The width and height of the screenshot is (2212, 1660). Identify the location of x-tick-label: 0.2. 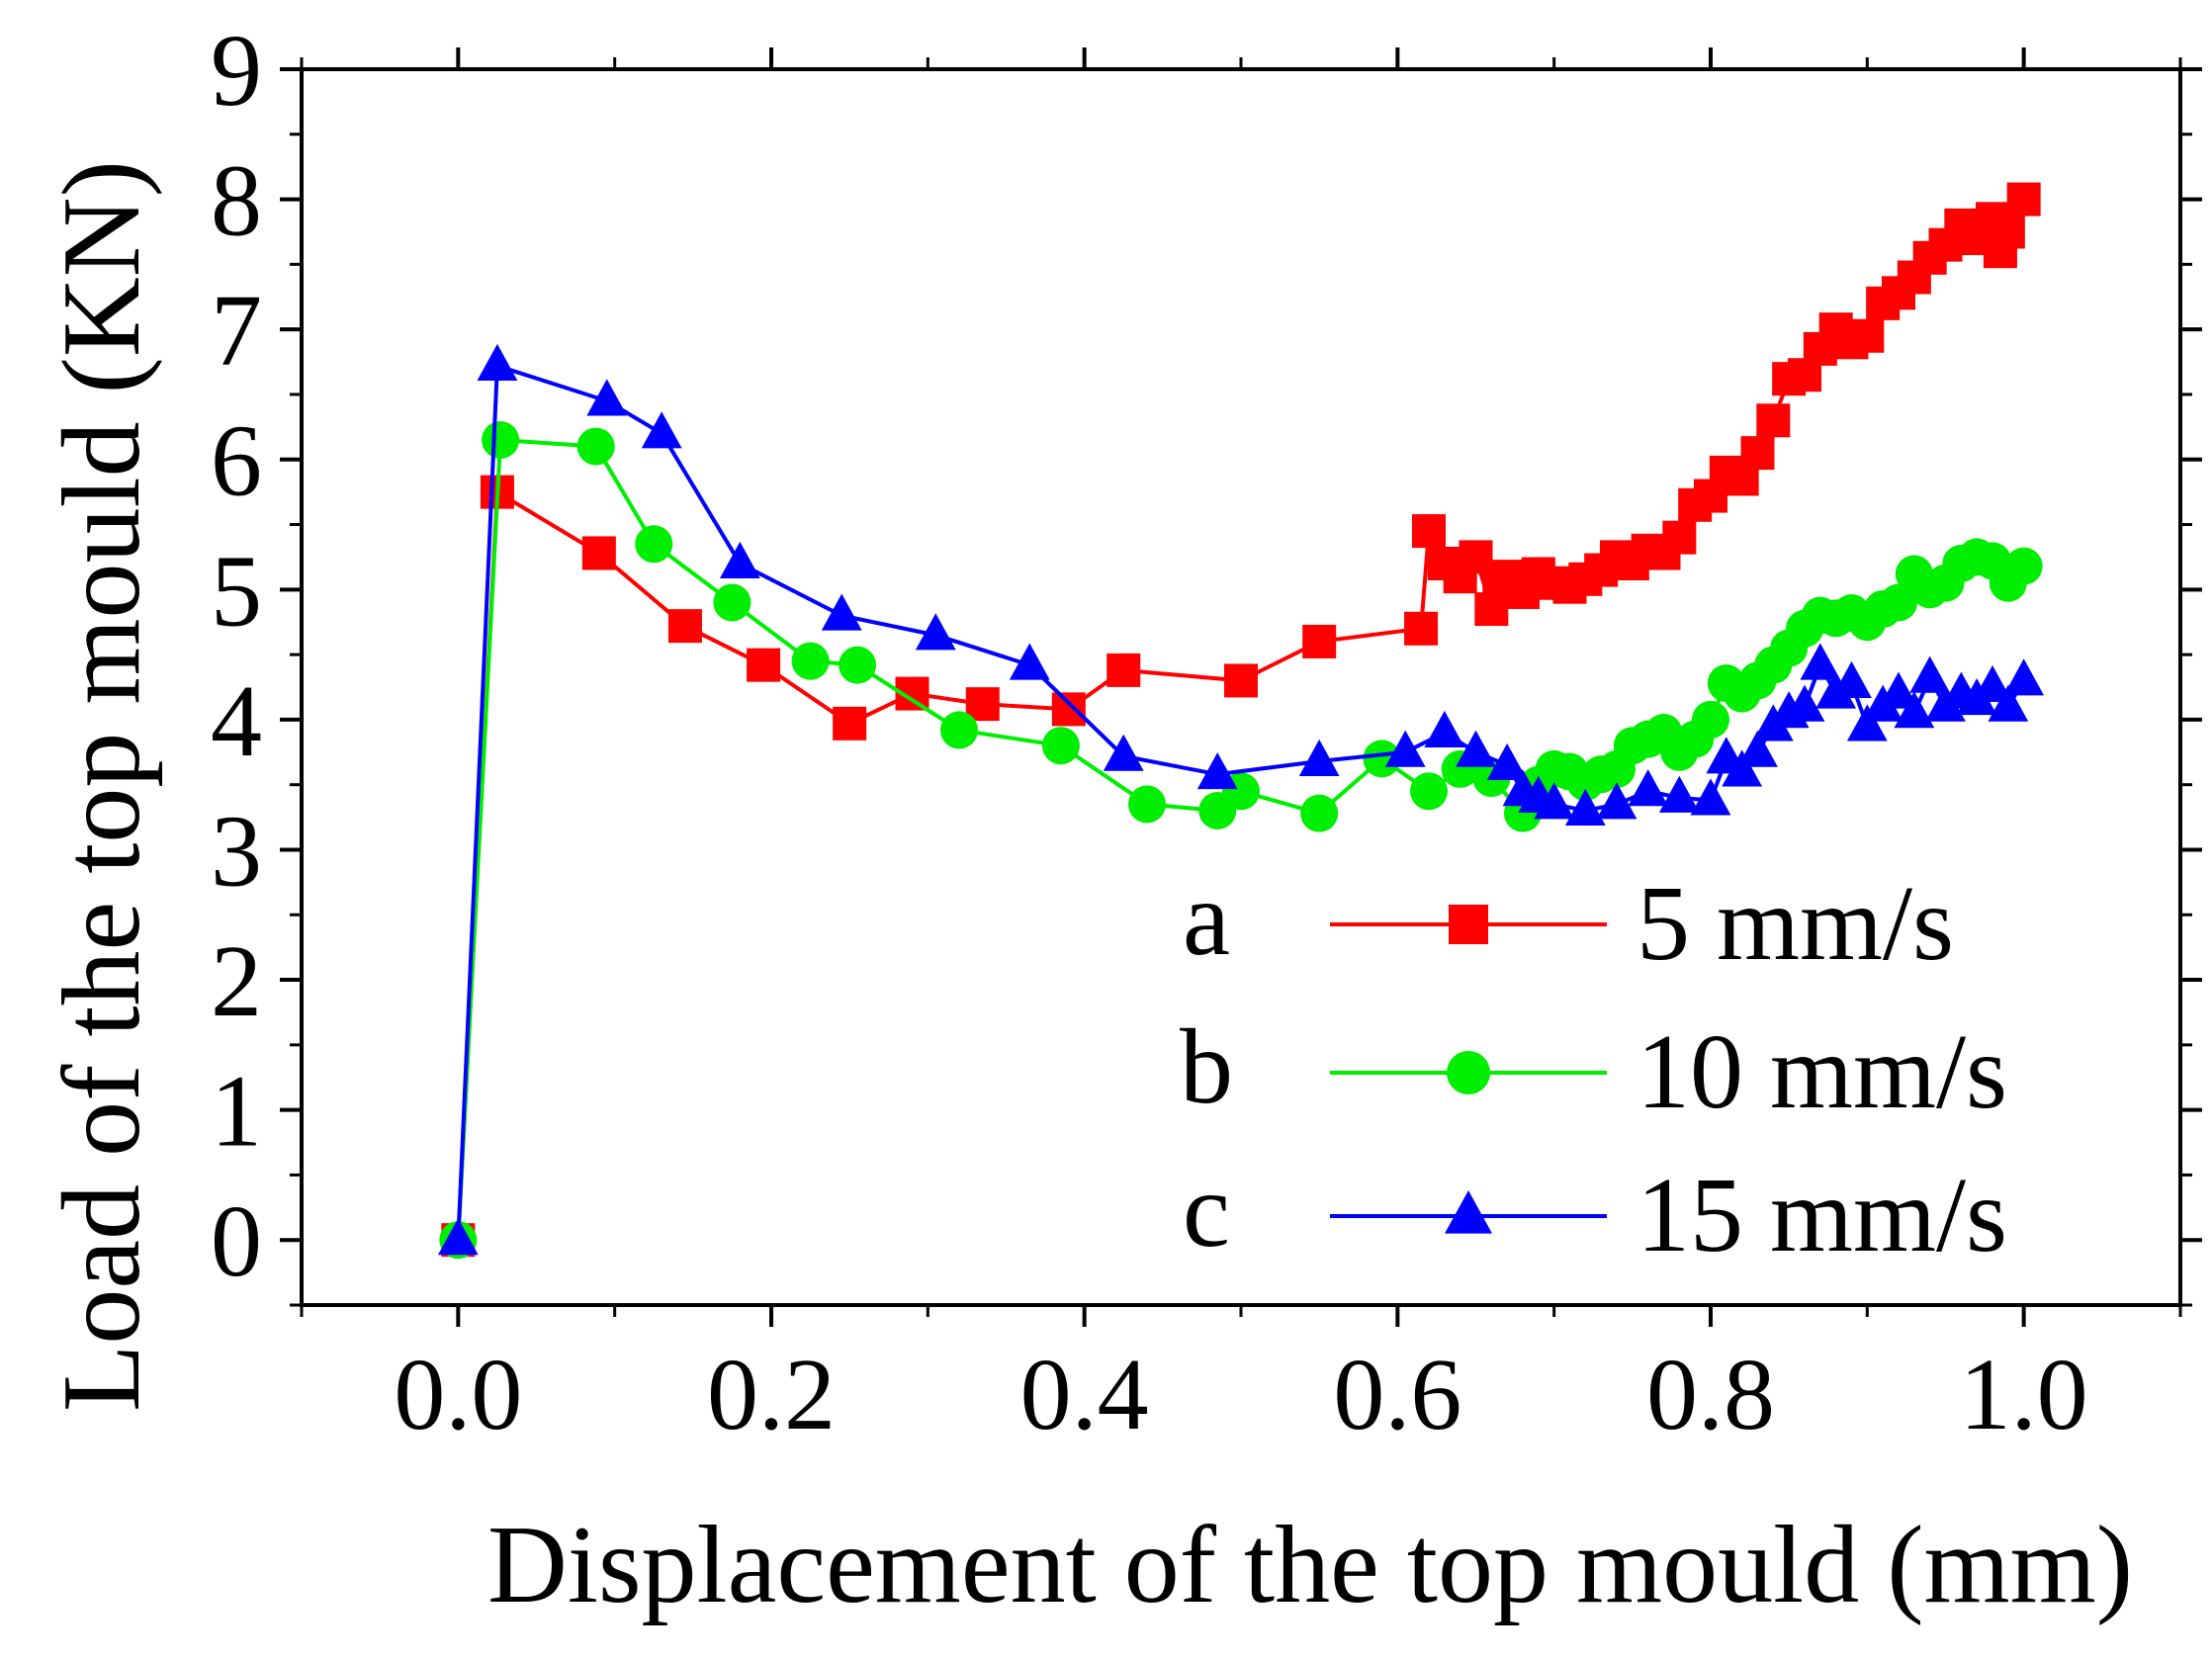
(772, 1394).